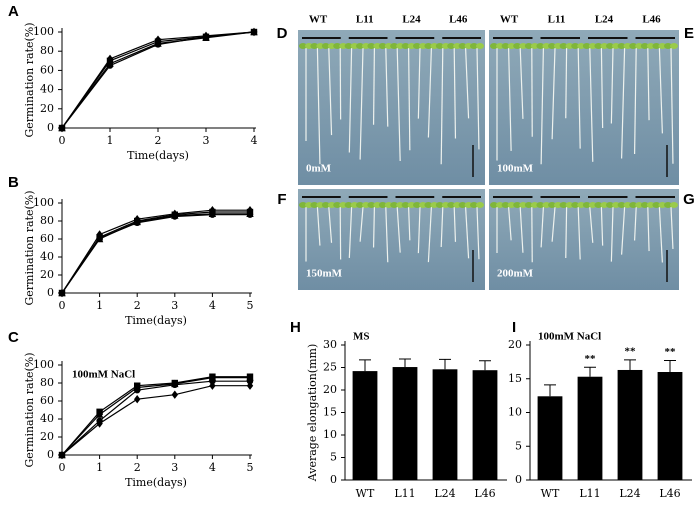 The height and width of the screenshot is (507, 699). What do you see at coordinates (515, 274) in the screenshot?
I see `treatment-label: 200mM` at bounding box center [515, 274].